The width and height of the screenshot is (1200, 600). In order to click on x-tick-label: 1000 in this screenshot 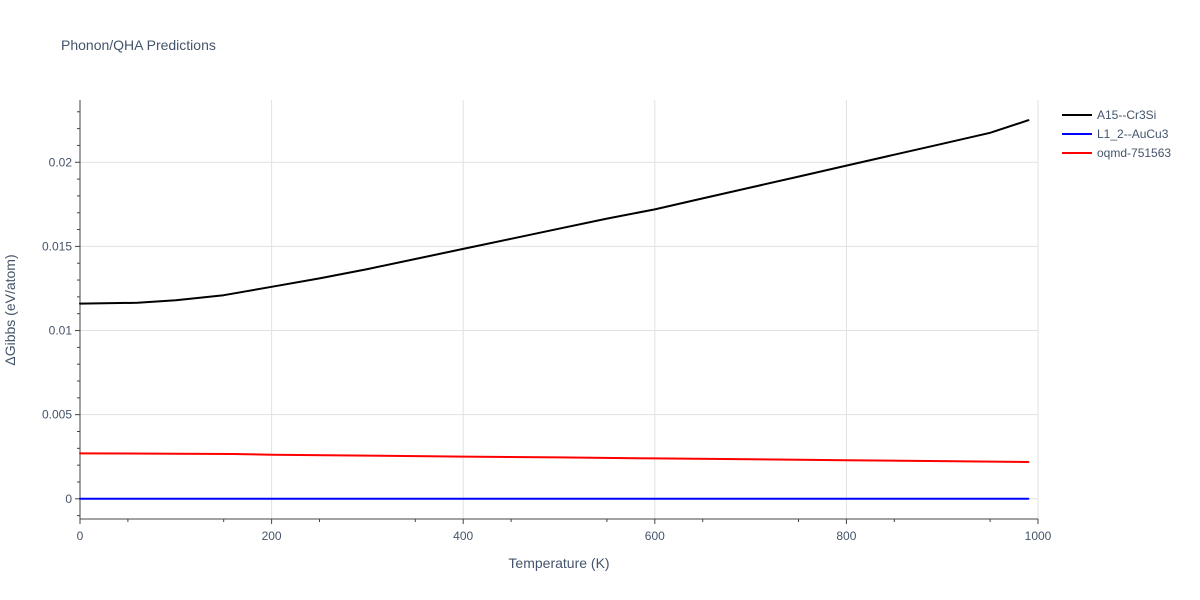, I will do `click(1038, 536)`.